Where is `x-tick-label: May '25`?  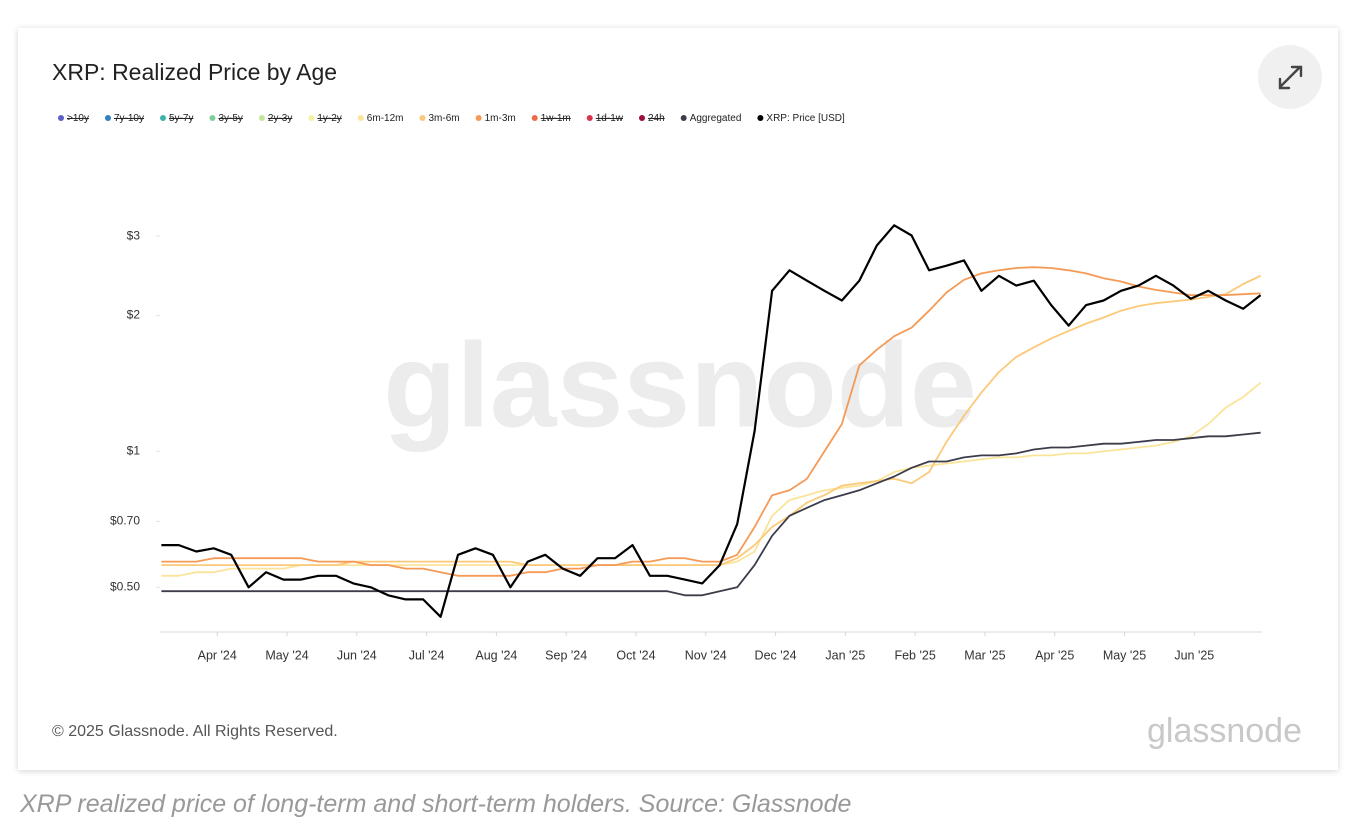 x-tick-label: May '25 is located at coordinates (1124, 655).